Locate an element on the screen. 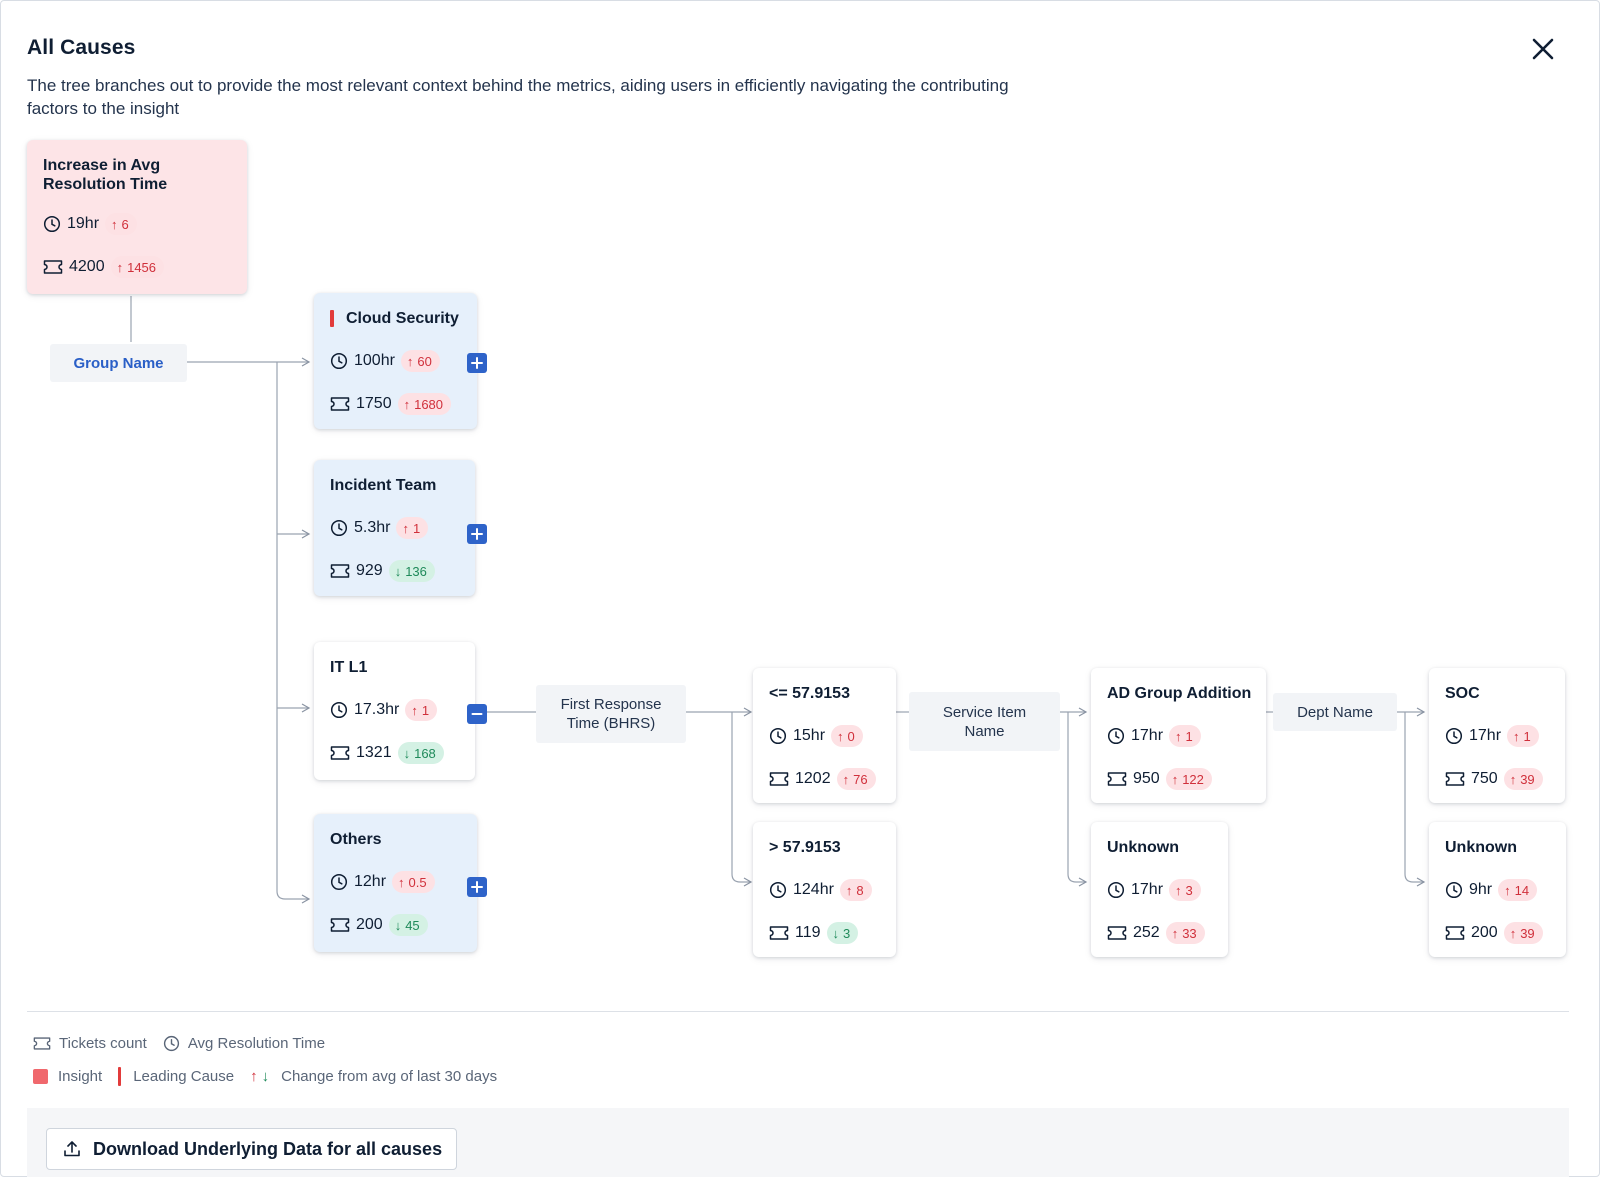 This screenshot has height=1177, width=1600. download-data-button: Download Underlying Data for all causes is located at coordinates (251, 1149).